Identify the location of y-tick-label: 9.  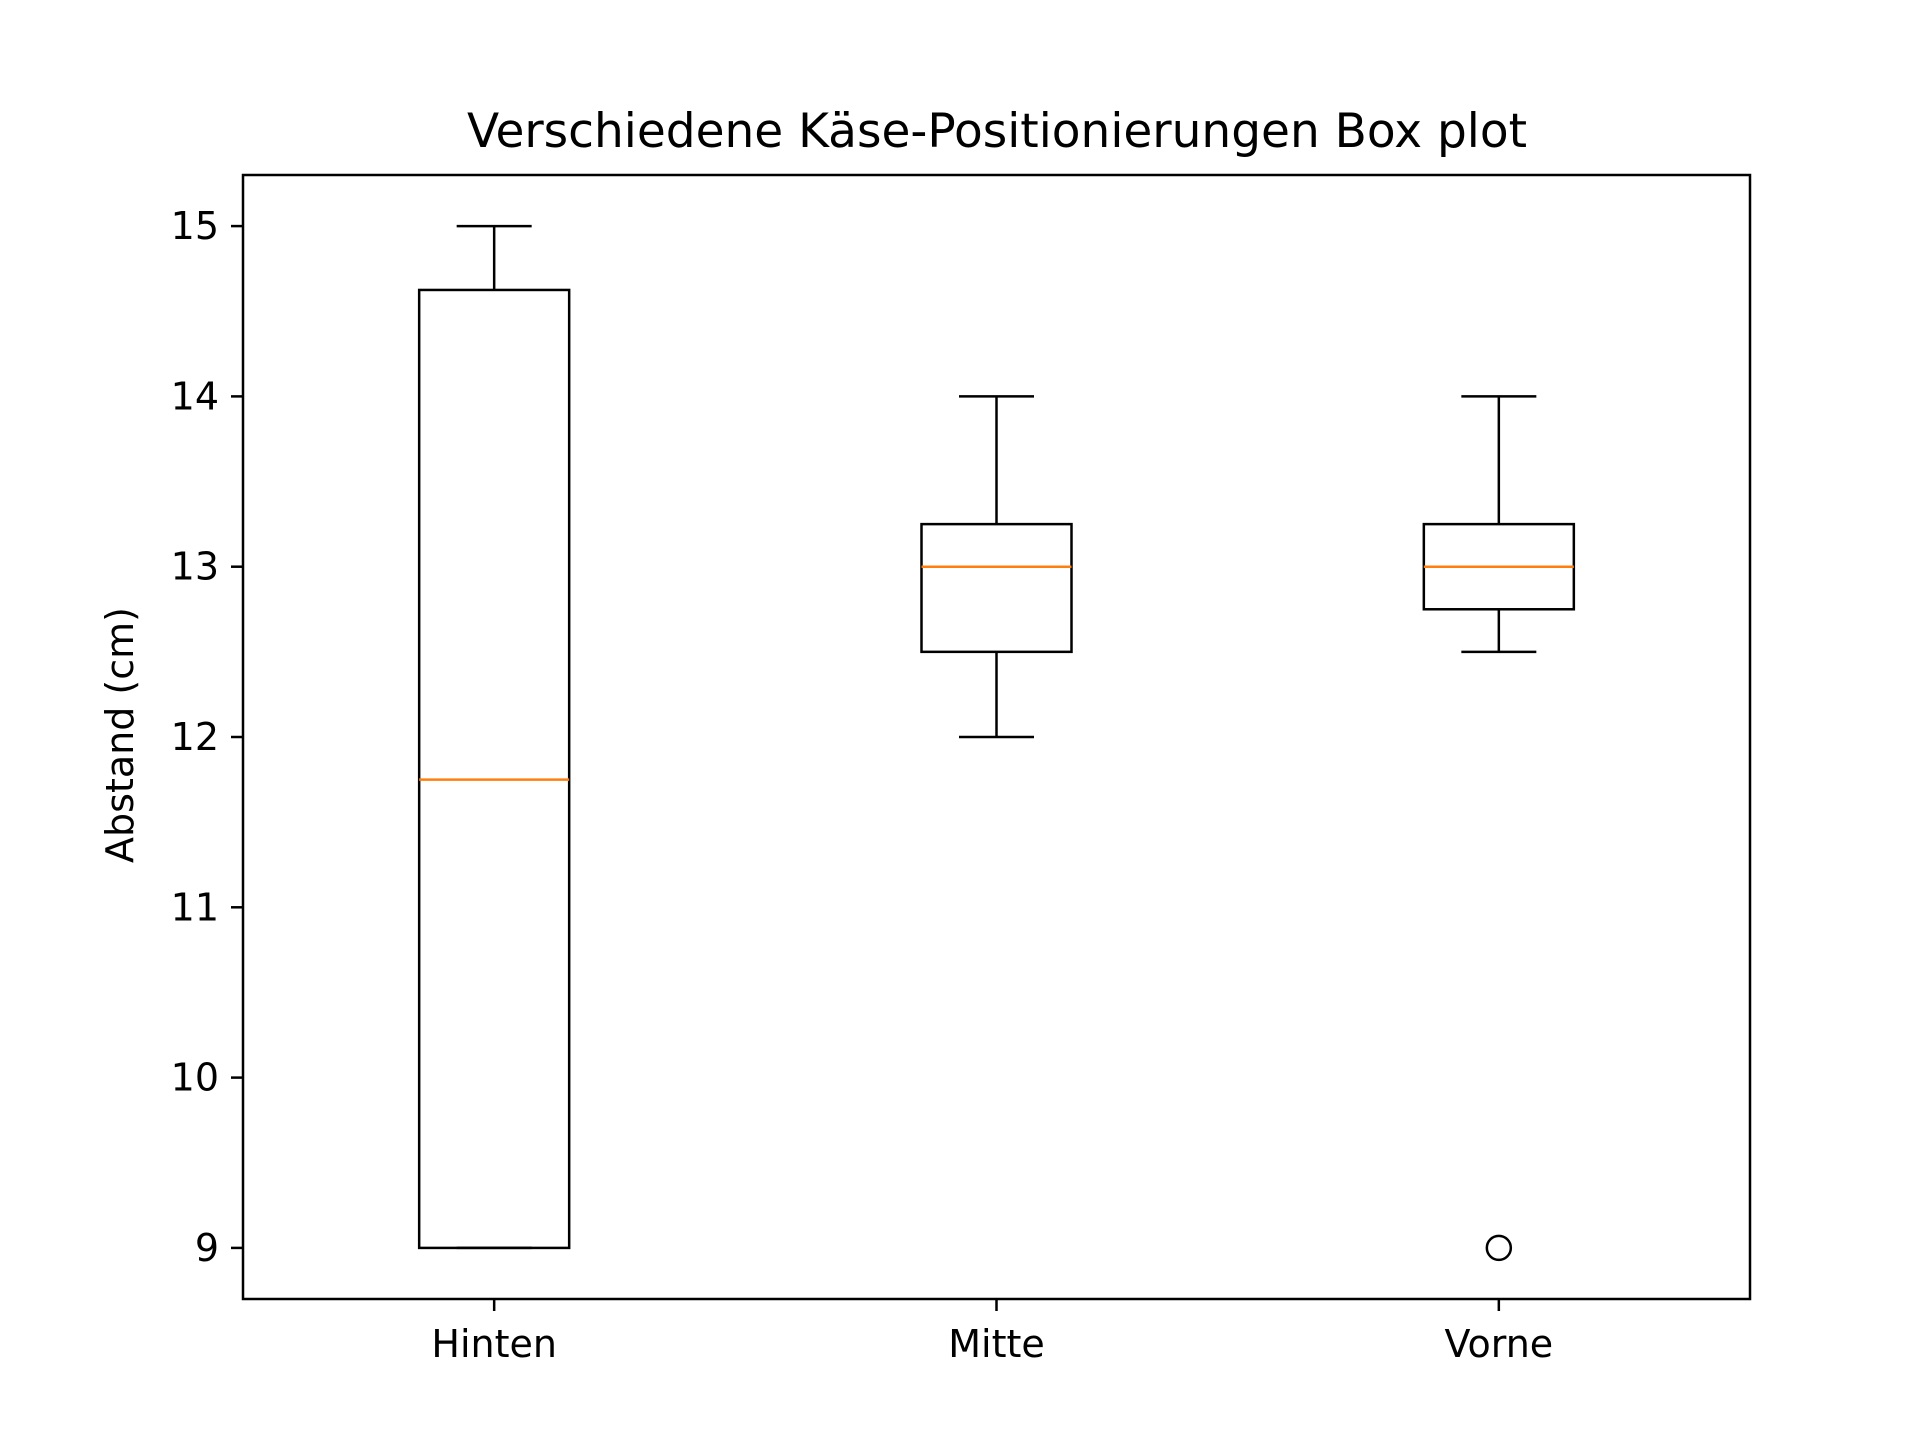
(207, 1248).